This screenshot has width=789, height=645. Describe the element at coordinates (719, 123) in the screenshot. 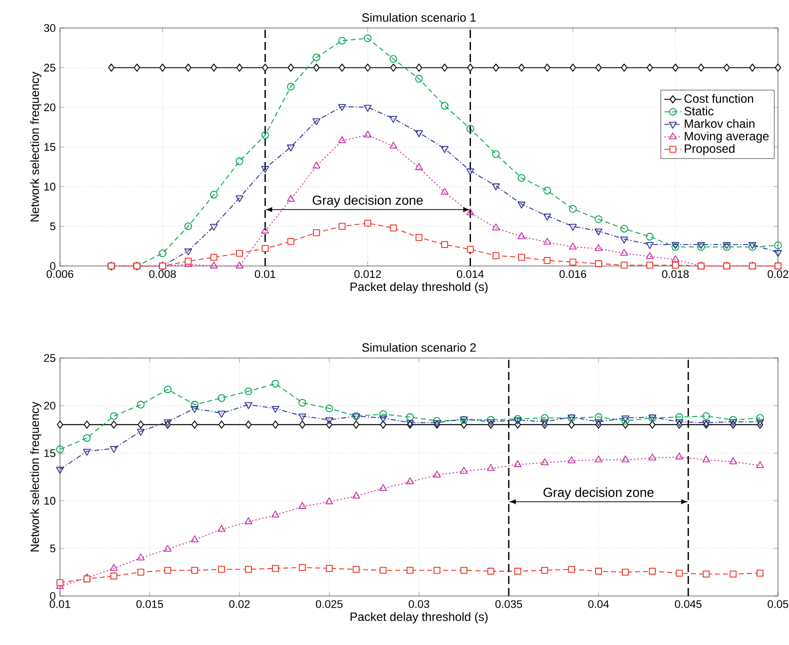

I see `legend-label: Markov chain` at that location.